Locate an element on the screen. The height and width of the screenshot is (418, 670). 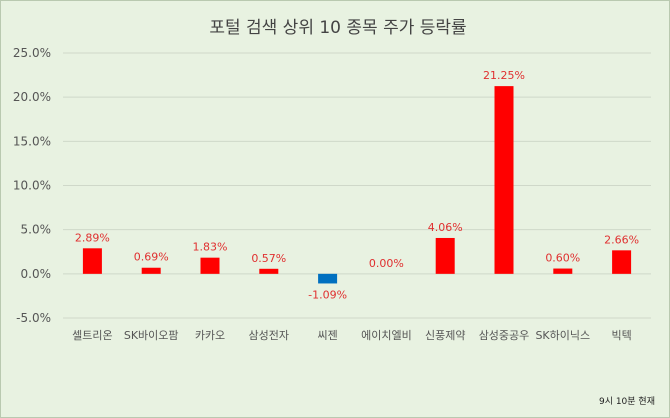
x-tick-label: SK하이닉스 is located at coordinates (562, 335).